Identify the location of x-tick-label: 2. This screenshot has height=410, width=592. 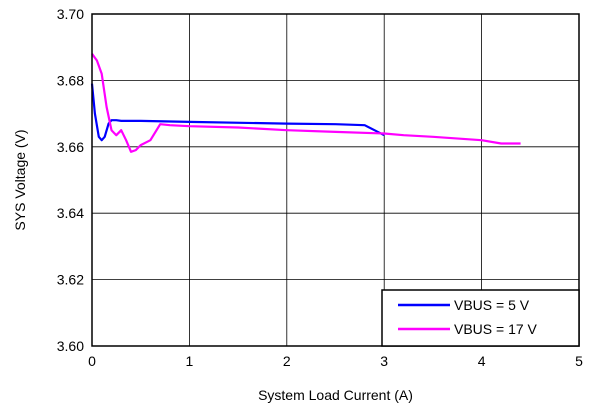
(287, 361).